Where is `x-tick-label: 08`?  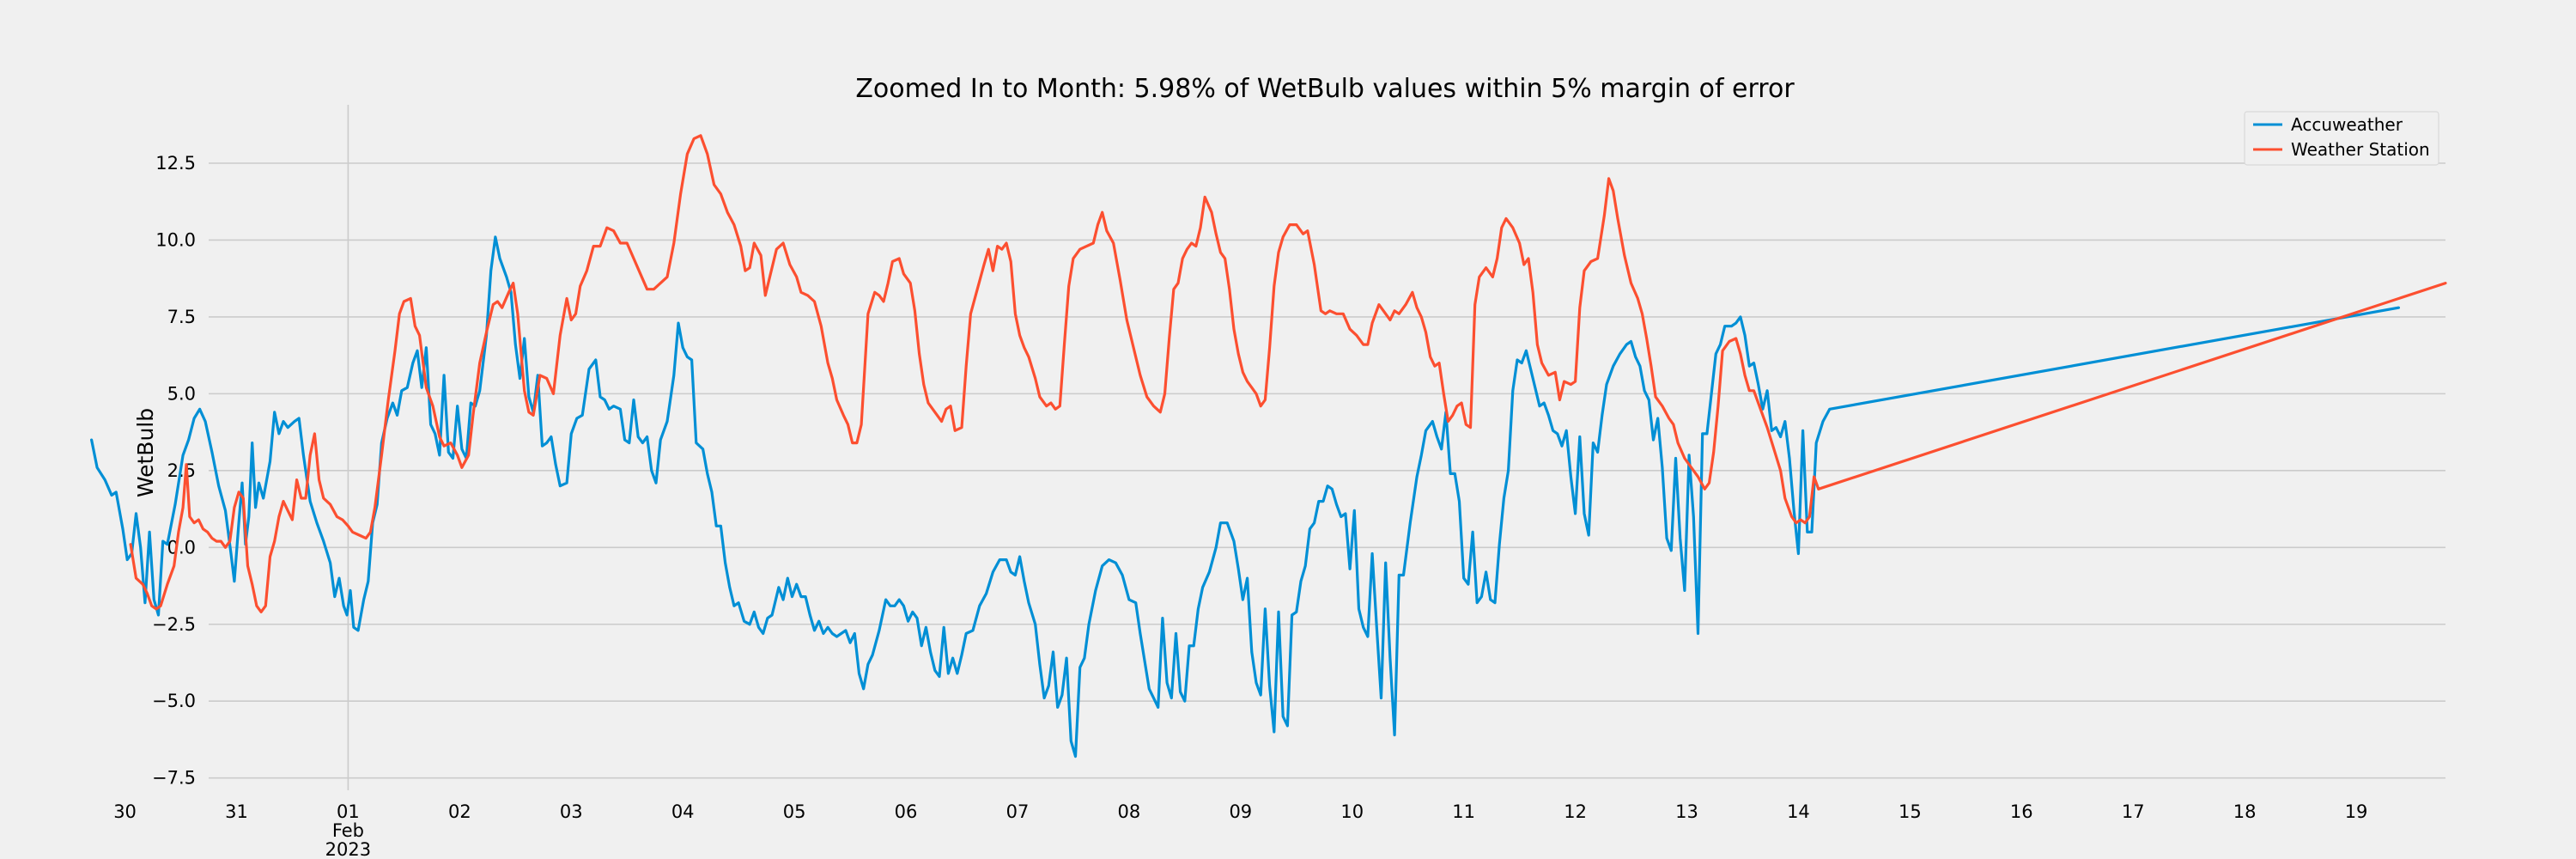 x-tick-label: 08 is located at coordinates (1129, 811).